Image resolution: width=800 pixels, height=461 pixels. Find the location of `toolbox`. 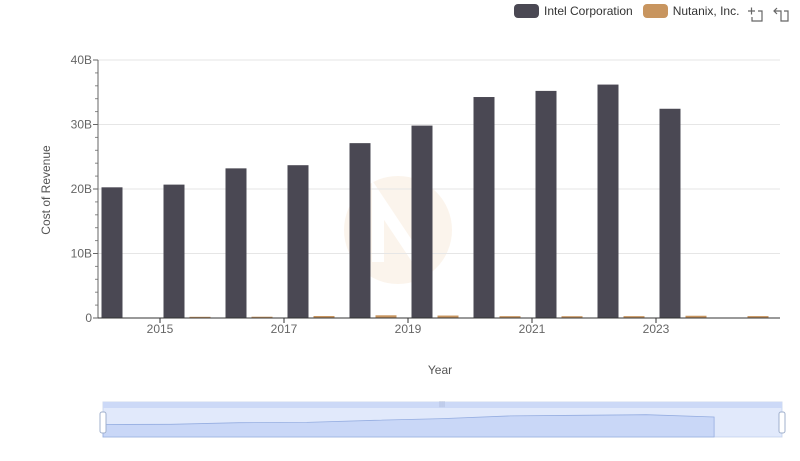

toolbox is located at coordinates (773, 14).